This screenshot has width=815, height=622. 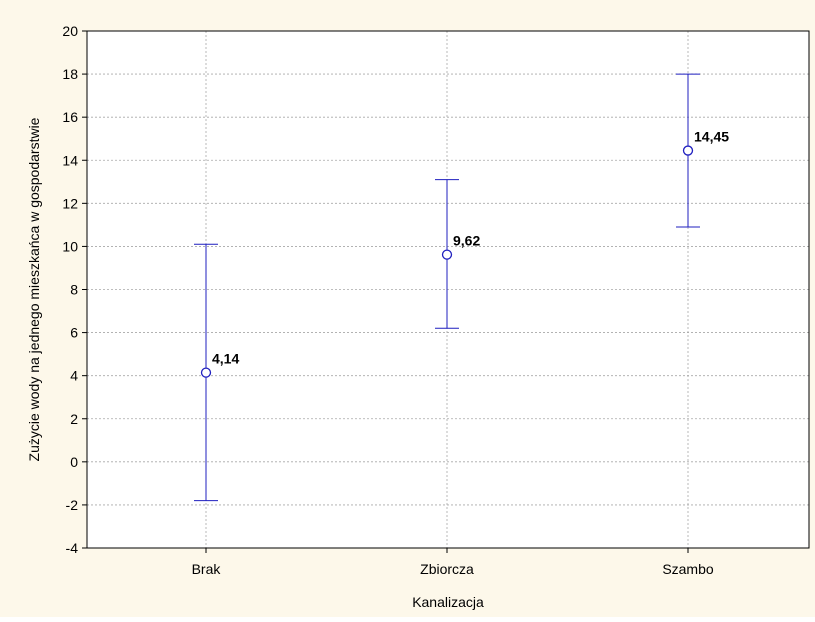 What do you see at coordinates (447, 569) in the screenshot?
I see `x-tick-label: Zbiorcza` at bounding box center [447, 569].